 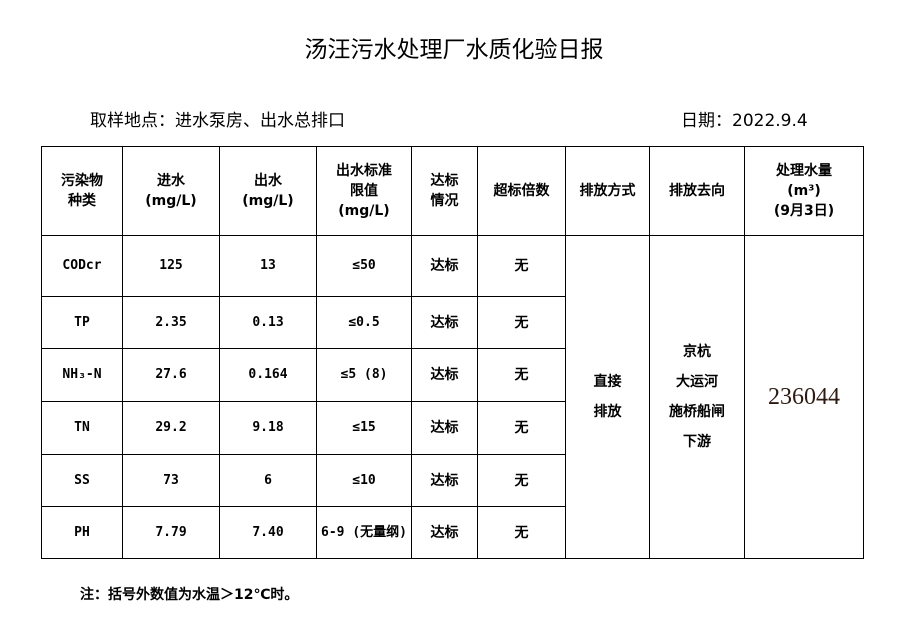 What do you see at coordinates (268, 428) in the screenshot?
I see `outflow-cell: 9.18` at bounding box center [268, 428].